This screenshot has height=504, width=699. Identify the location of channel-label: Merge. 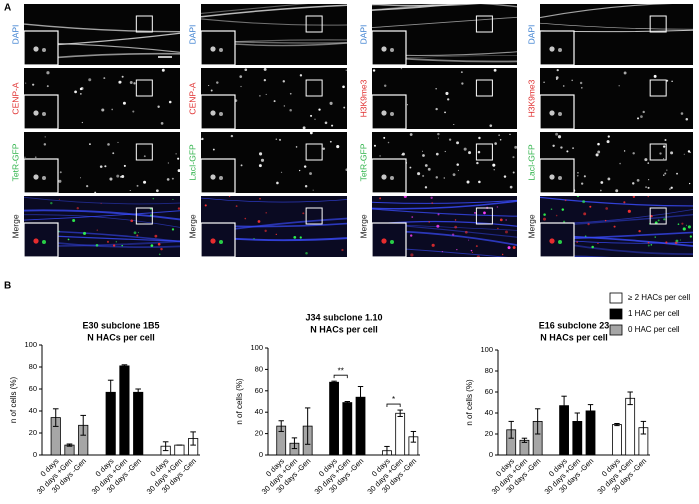
(15, 226).